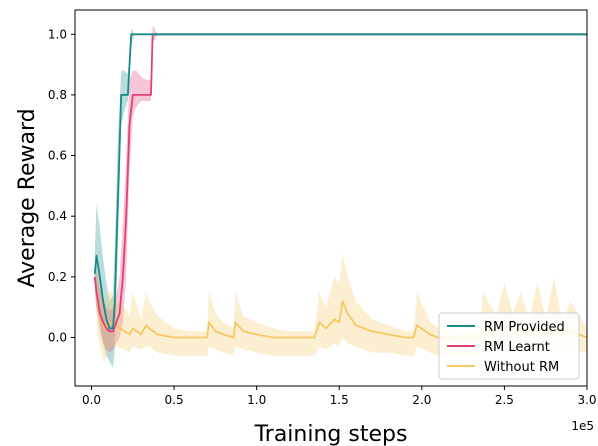  Describe the element at coordinates (339, 400) in the screenshot. I see `x-tick-label: 1.5` at that location.